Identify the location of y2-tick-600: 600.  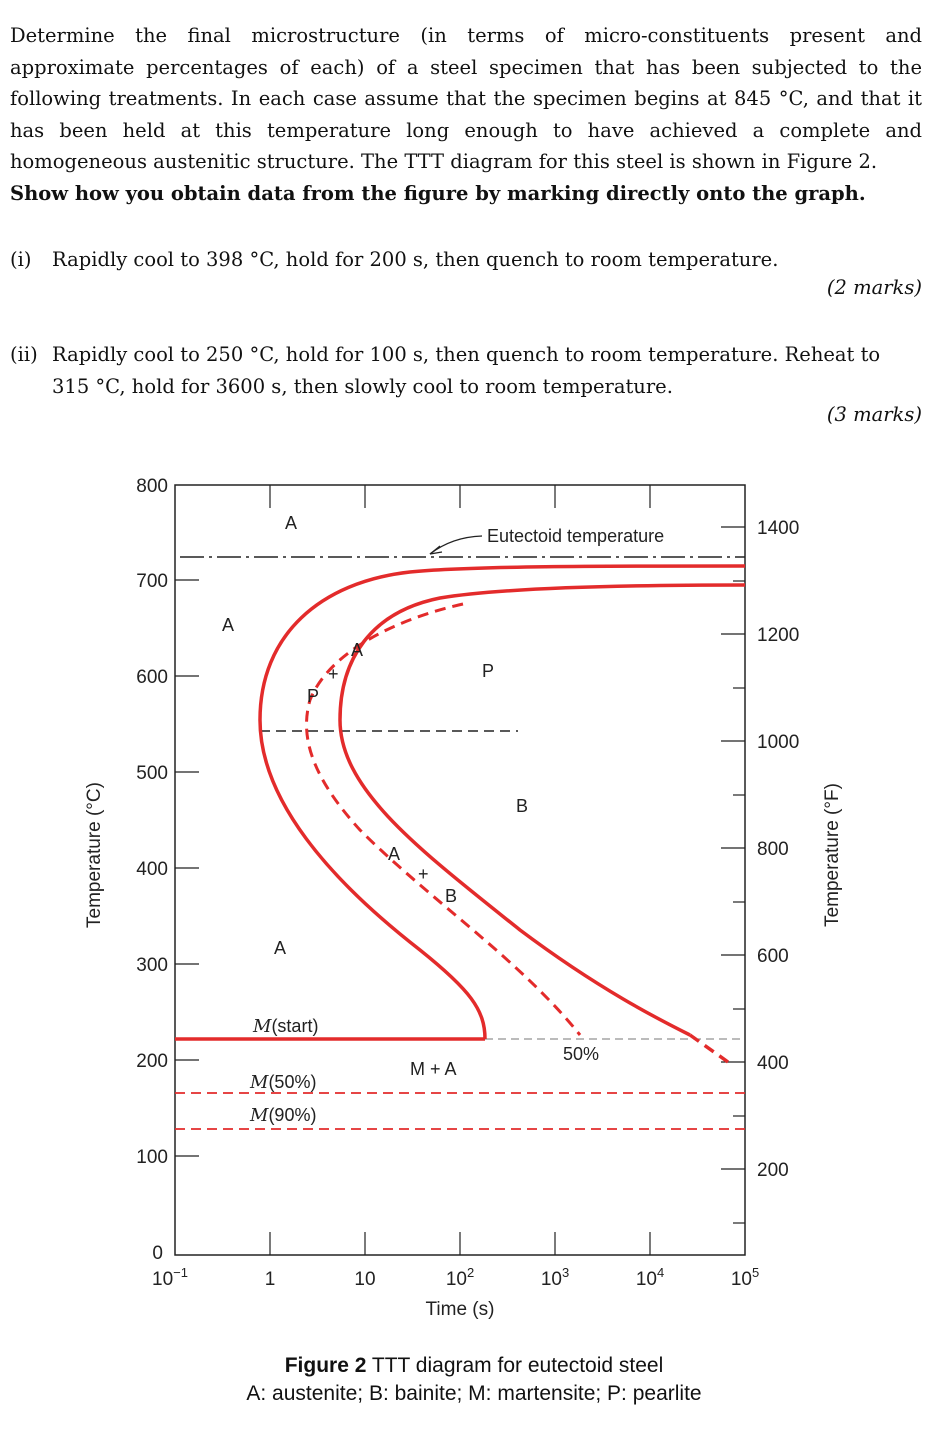
(773, 956).